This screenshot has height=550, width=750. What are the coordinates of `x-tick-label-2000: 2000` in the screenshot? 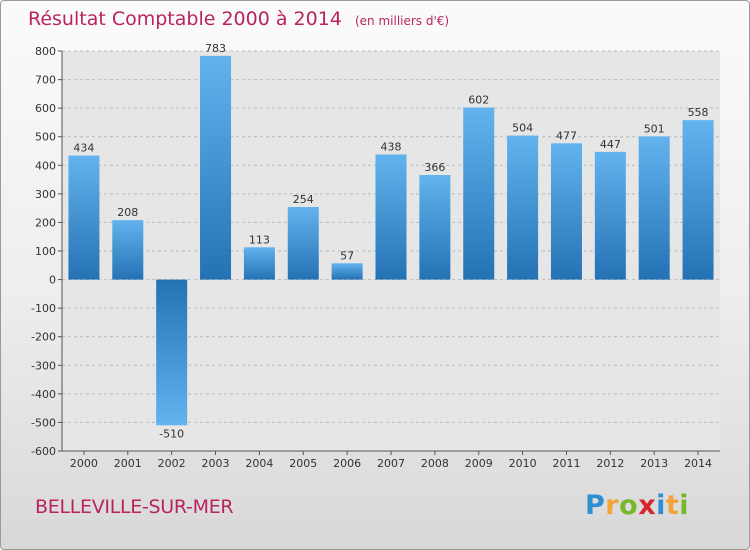 It's located at (84, 463).